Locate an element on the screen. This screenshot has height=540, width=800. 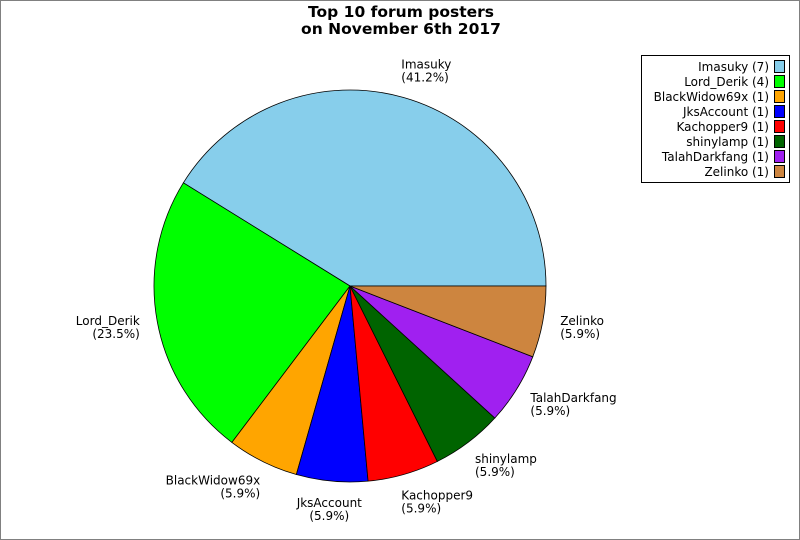
legend-item-blackwidow69x: BlackWidow69x (1) is located at coordinates (715, 96).